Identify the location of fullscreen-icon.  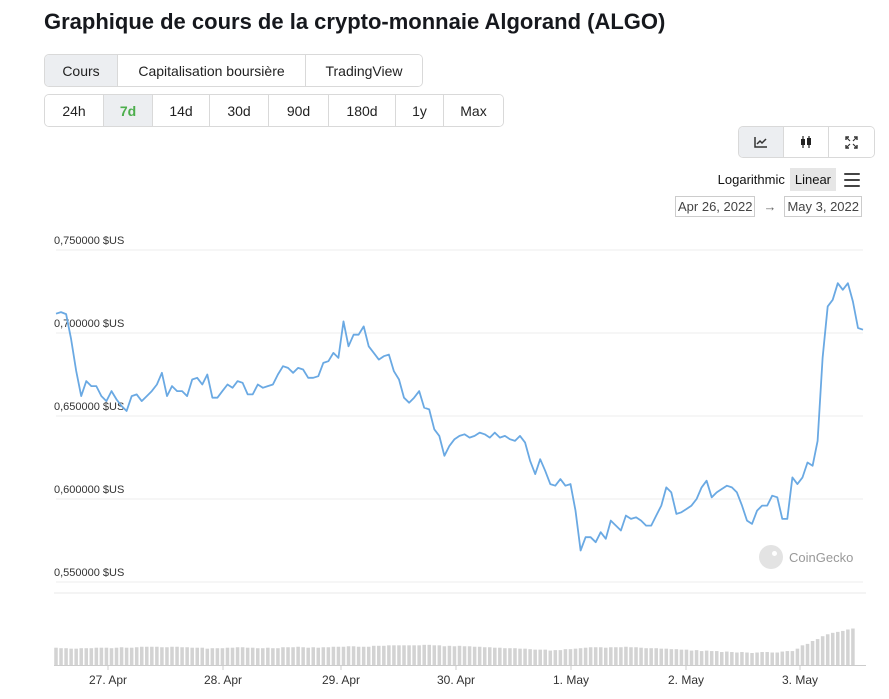
(851, 142).